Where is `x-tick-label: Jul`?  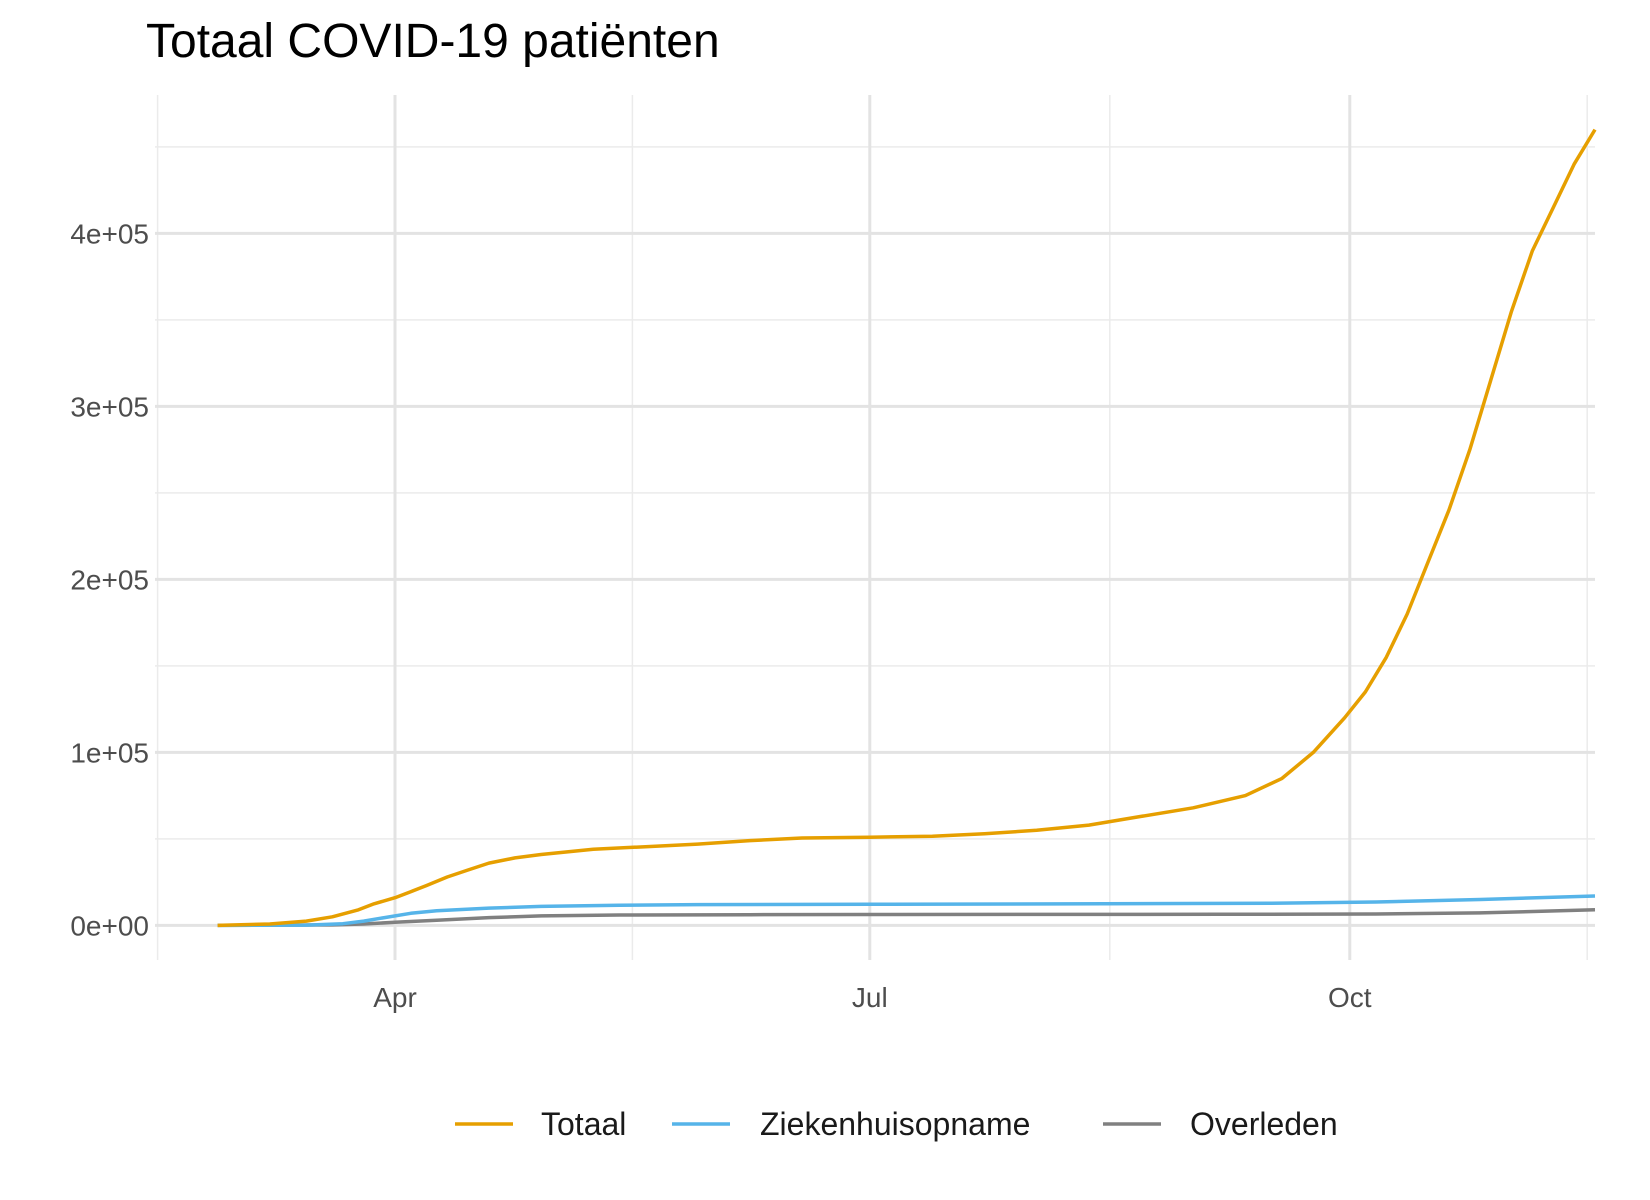
x-tick-label: Jul is located at coordinates (870, 997).